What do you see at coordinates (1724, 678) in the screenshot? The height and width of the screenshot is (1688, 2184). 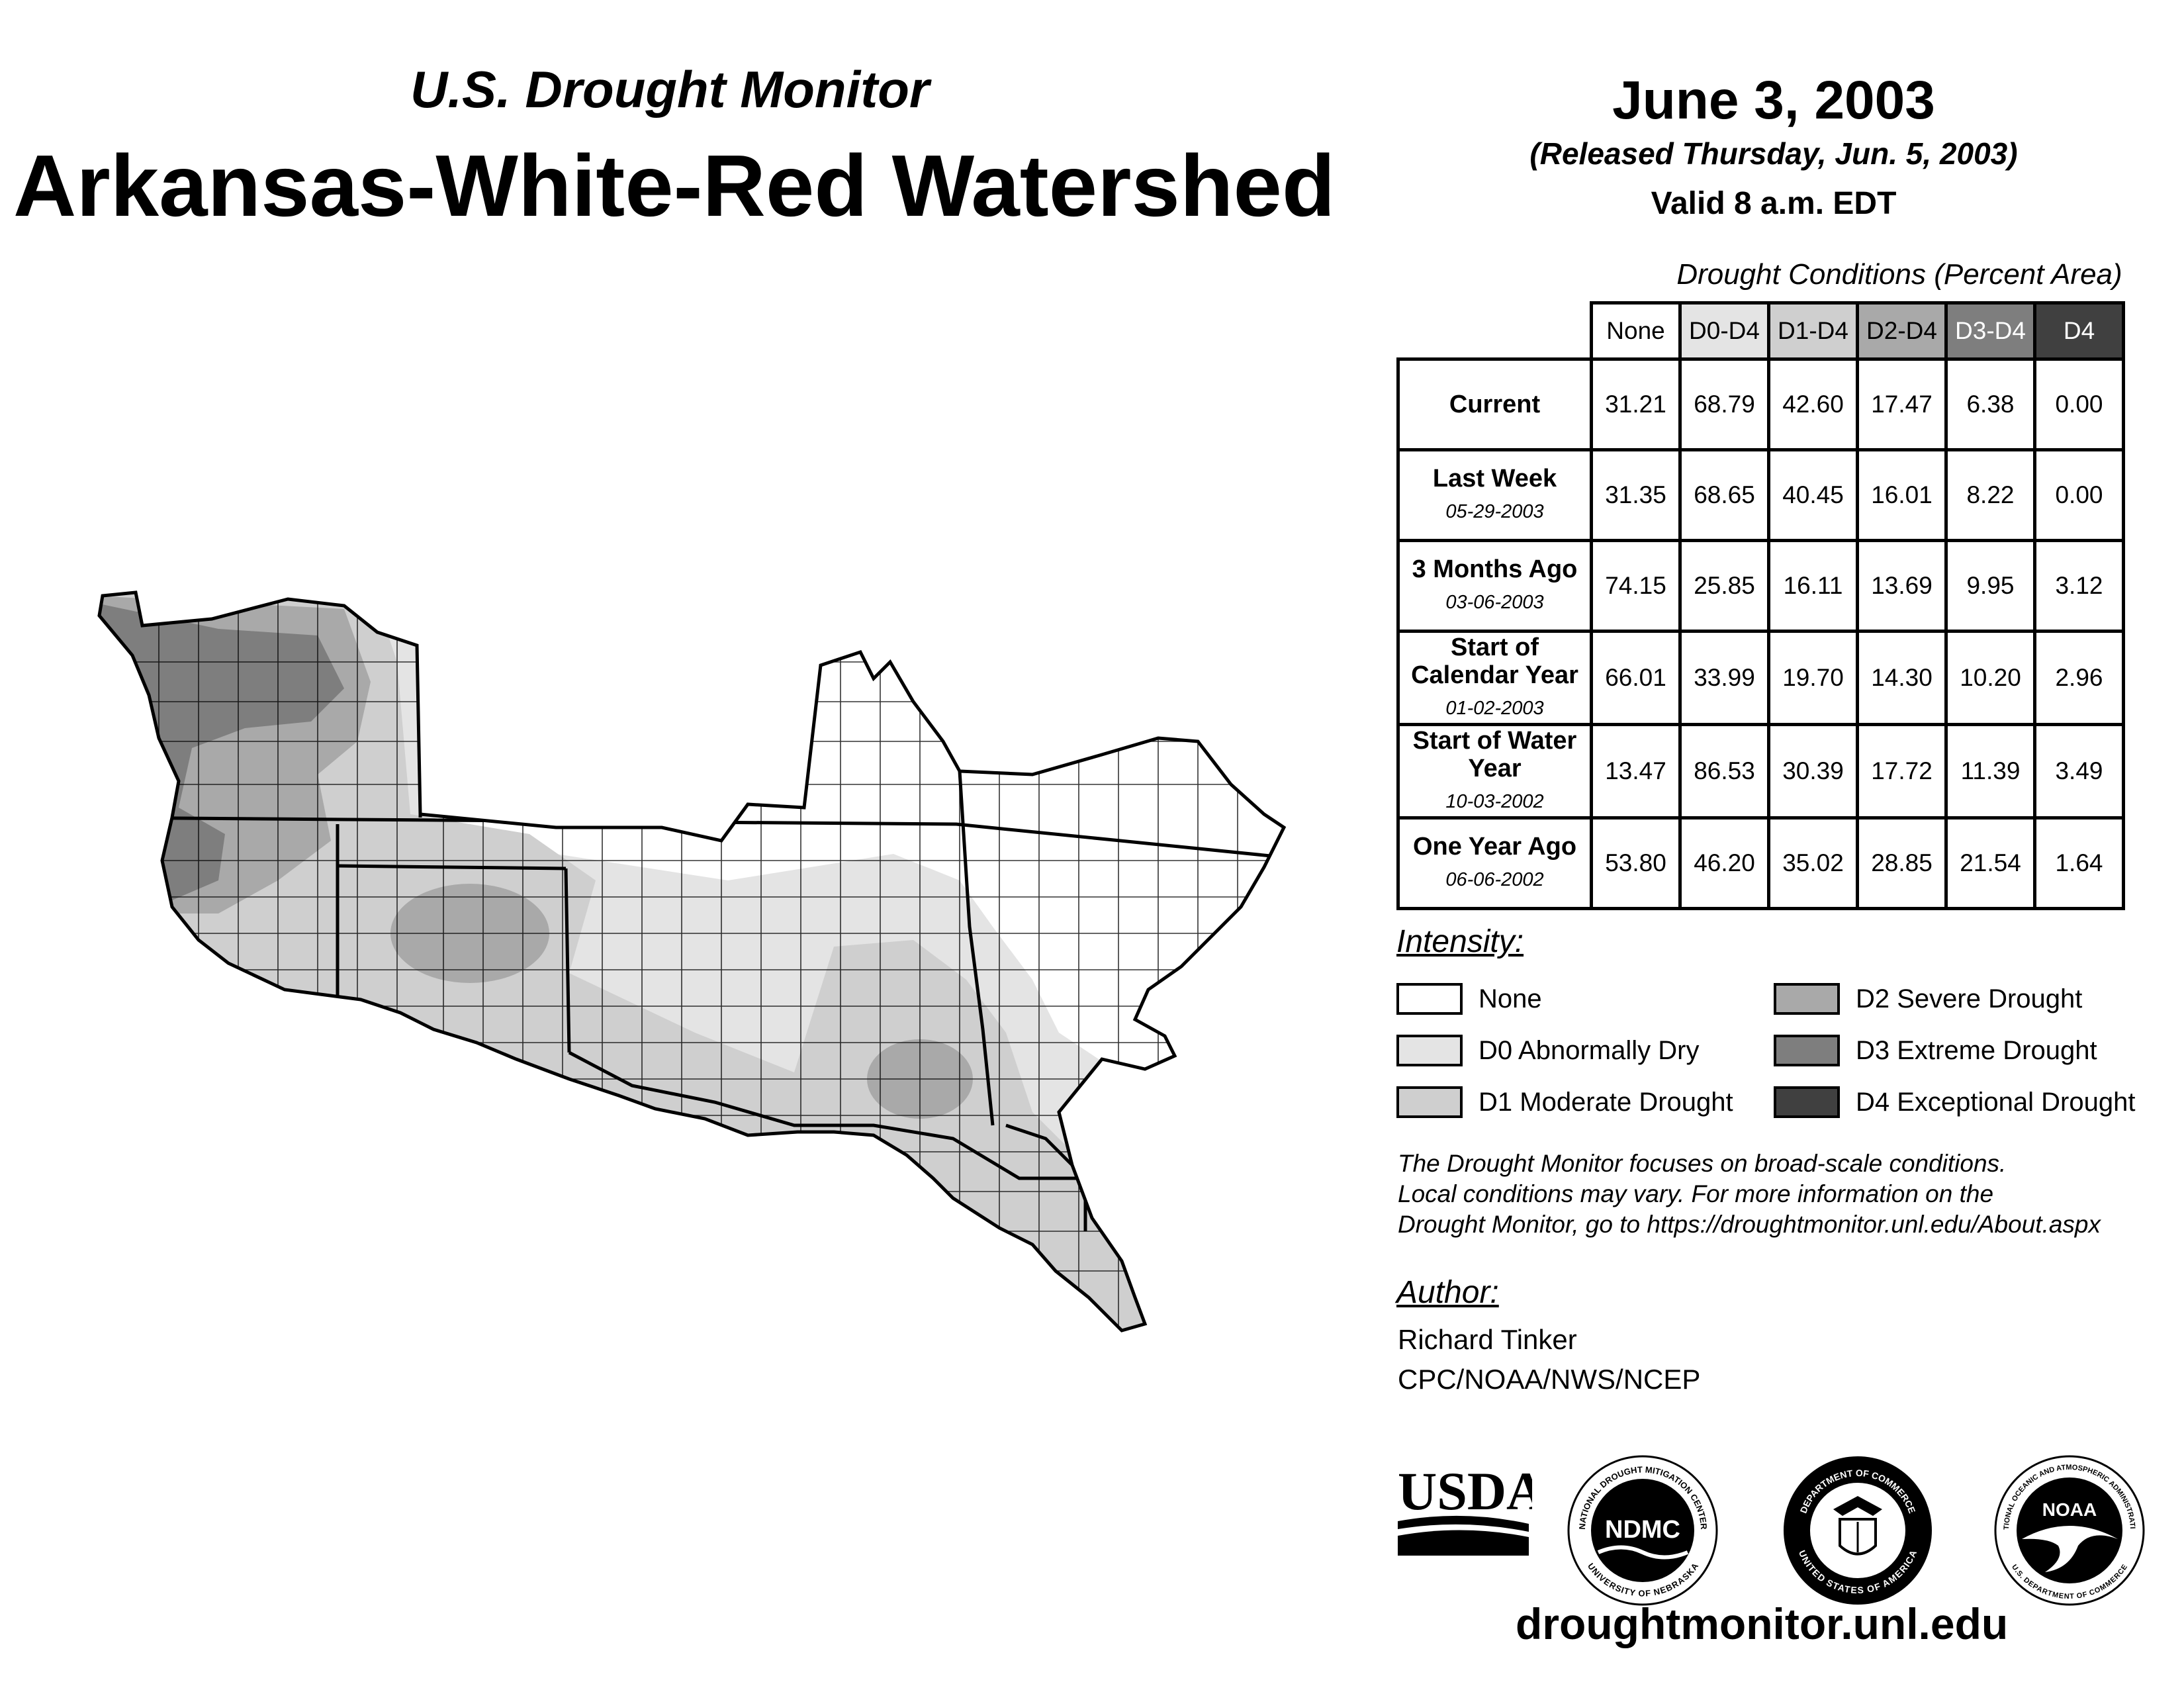 I see `table-cell: 33.99` at bounding box center [1724, 678].